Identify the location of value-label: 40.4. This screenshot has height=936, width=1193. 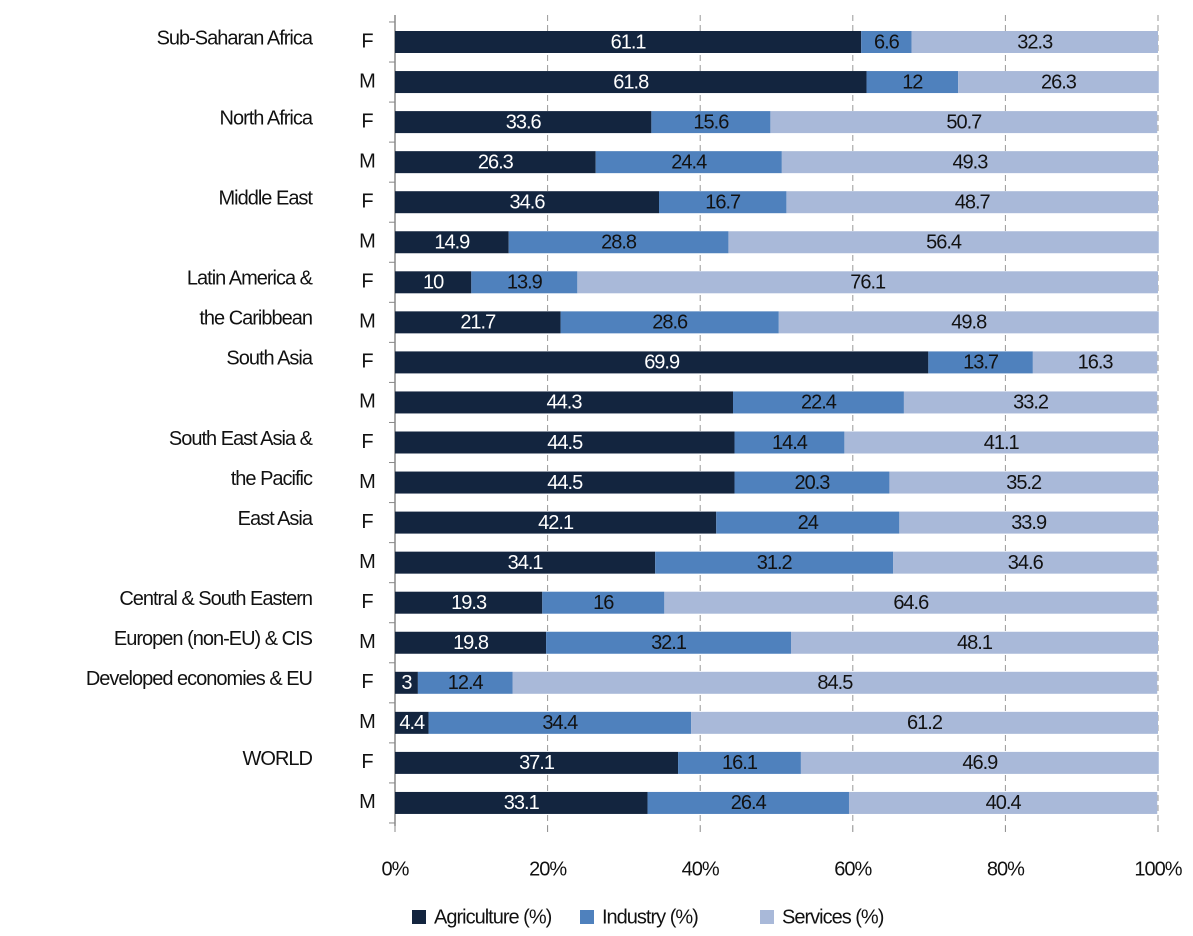
(1004, 803).